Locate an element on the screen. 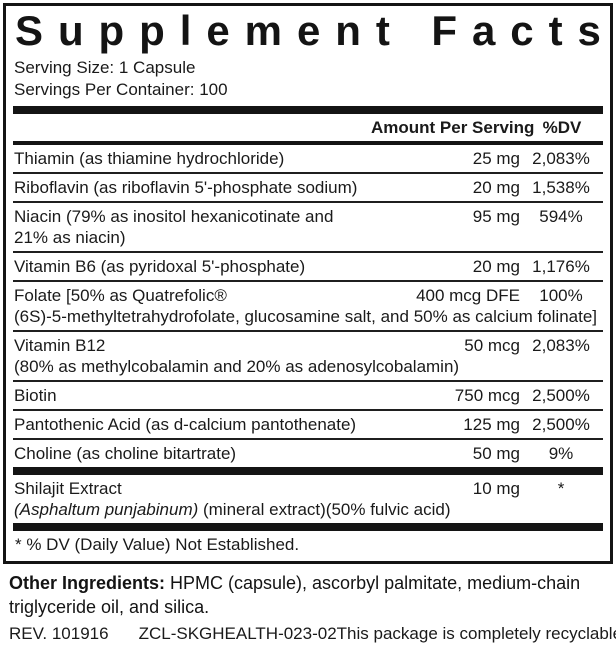  nutrient-amount: 95 mg is located at coordinates (496, 216).